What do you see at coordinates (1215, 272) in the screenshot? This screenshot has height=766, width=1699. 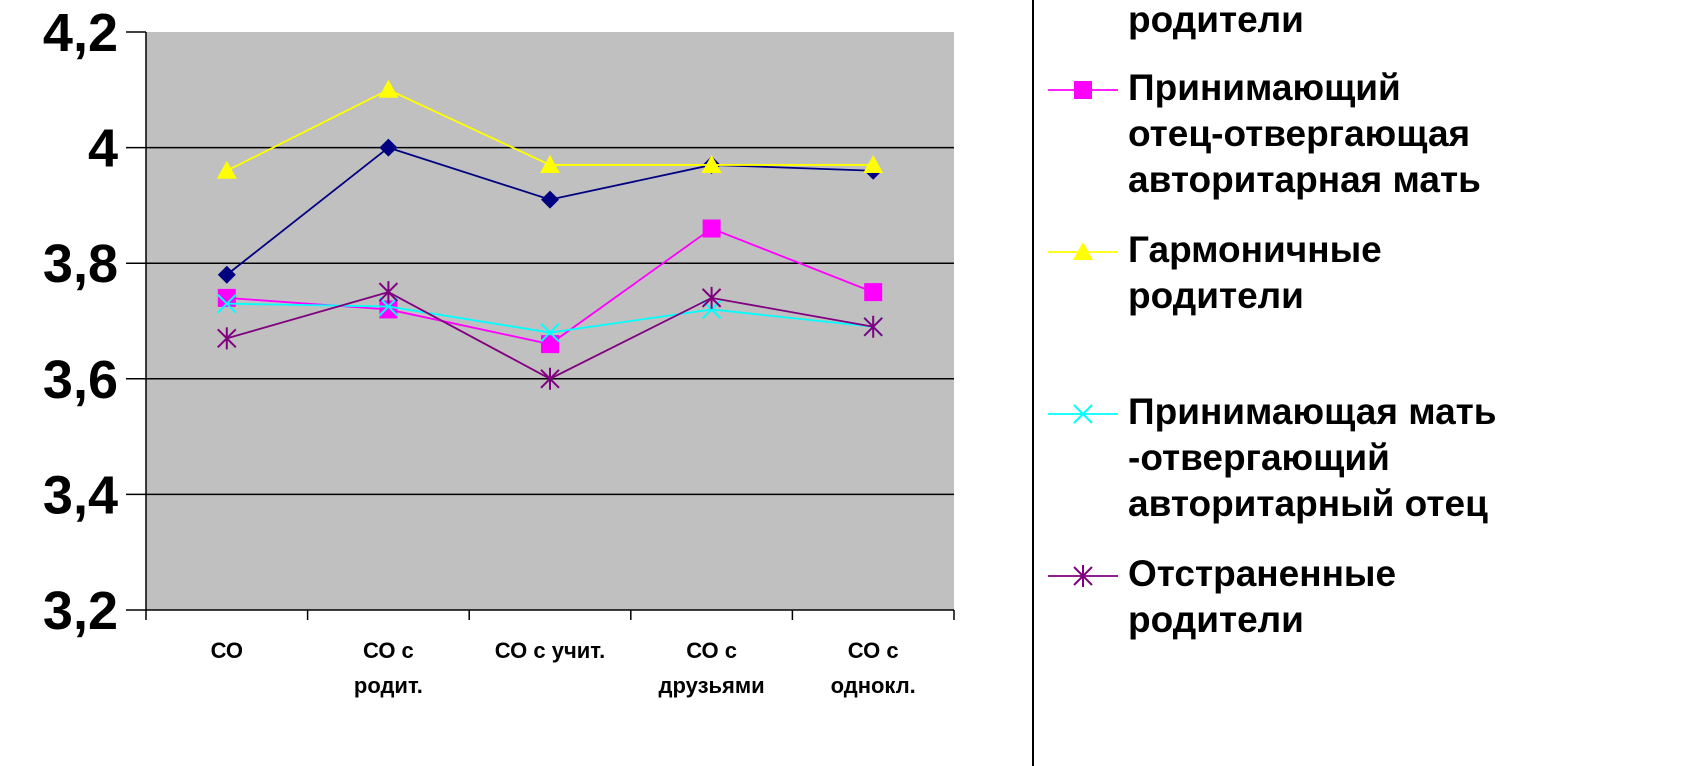 I see `legend-item-2: Гармоничные родители` at bounding box center [1215, 272].